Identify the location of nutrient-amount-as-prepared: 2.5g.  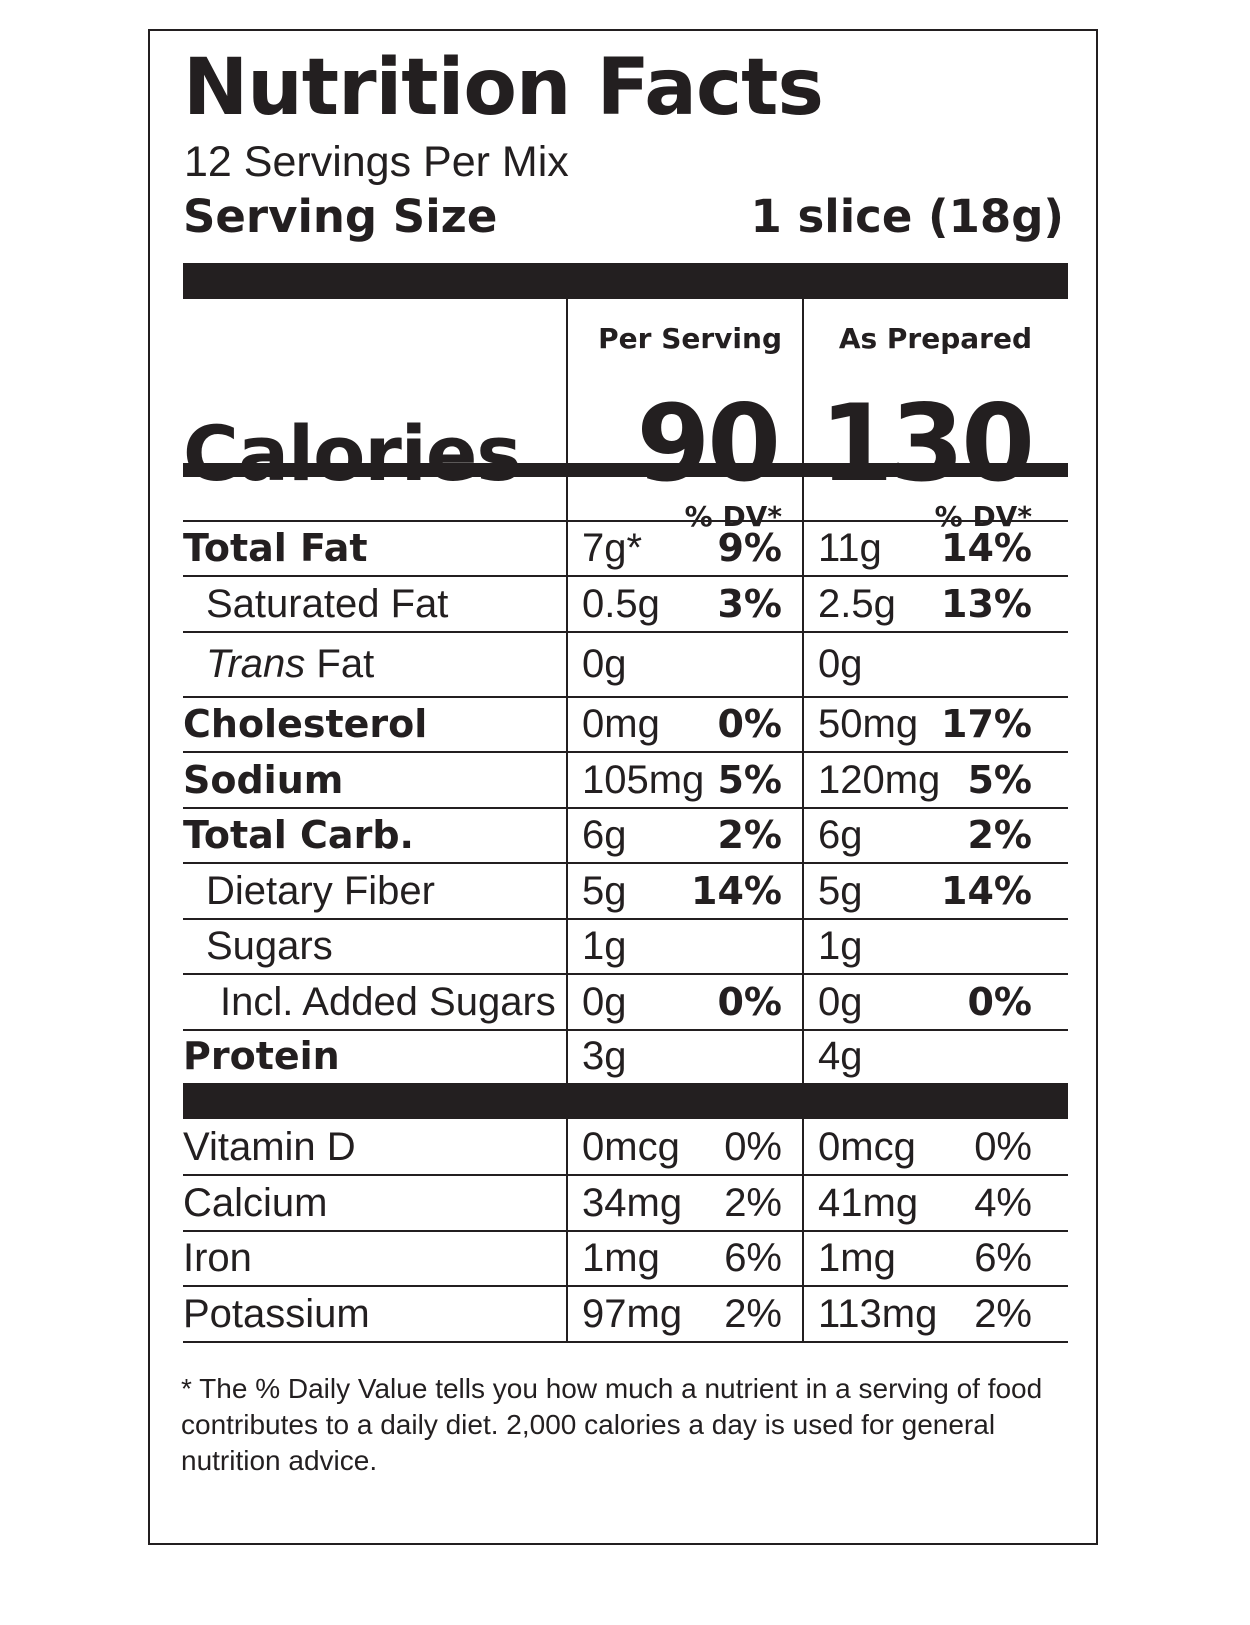
(857, 604).